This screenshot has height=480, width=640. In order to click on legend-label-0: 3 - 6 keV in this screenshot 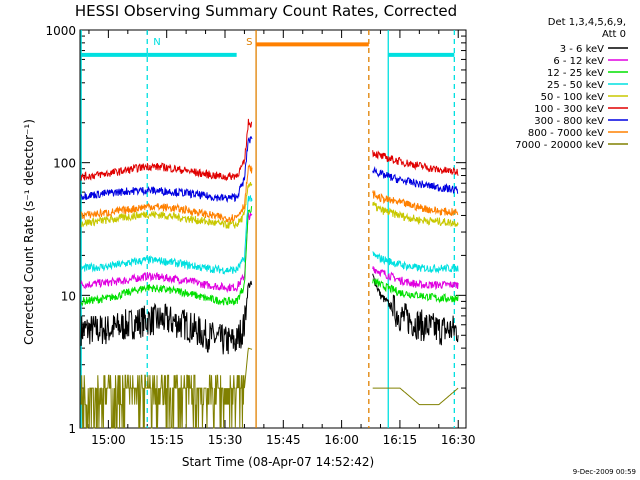, I will do `click(582, 49)`.